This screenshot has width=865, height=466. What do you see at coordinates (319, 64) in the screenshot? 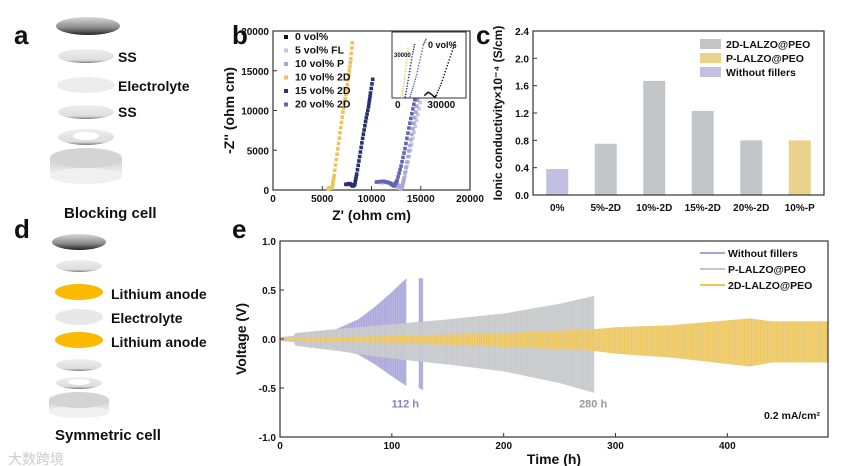
I see `legend-label: 10 vol% P` at bounding box center [319, 64].